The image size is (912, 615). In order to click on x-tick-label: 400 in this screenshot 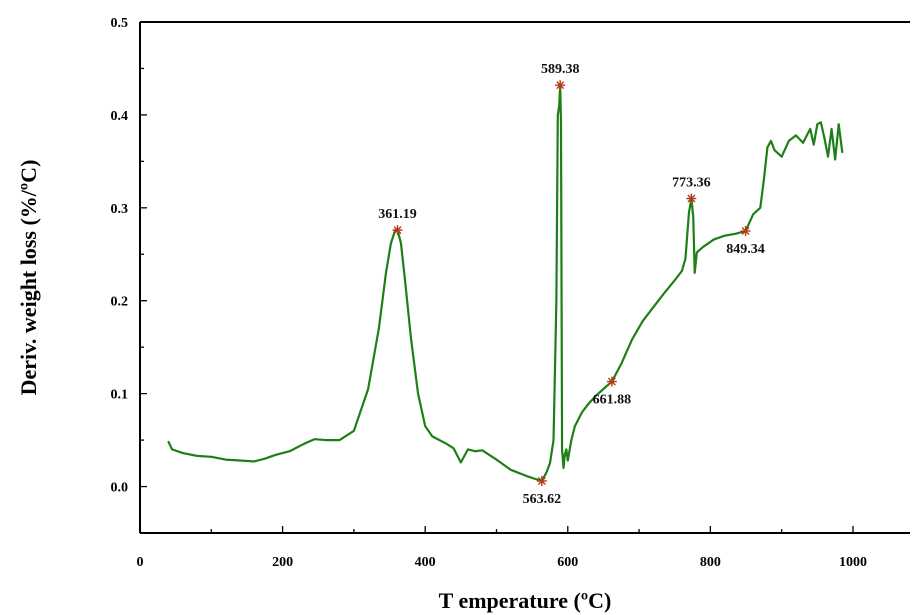, I will do `click(425, 562)`.